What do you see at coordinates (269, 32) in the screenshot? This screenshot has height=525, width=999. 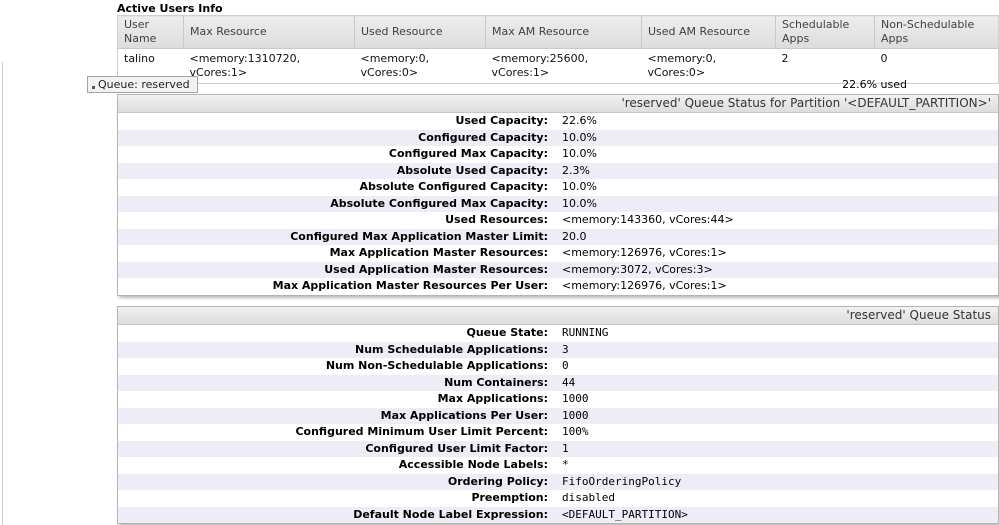 I see `column-header: Max Resource` at bounding box center [269, 32].